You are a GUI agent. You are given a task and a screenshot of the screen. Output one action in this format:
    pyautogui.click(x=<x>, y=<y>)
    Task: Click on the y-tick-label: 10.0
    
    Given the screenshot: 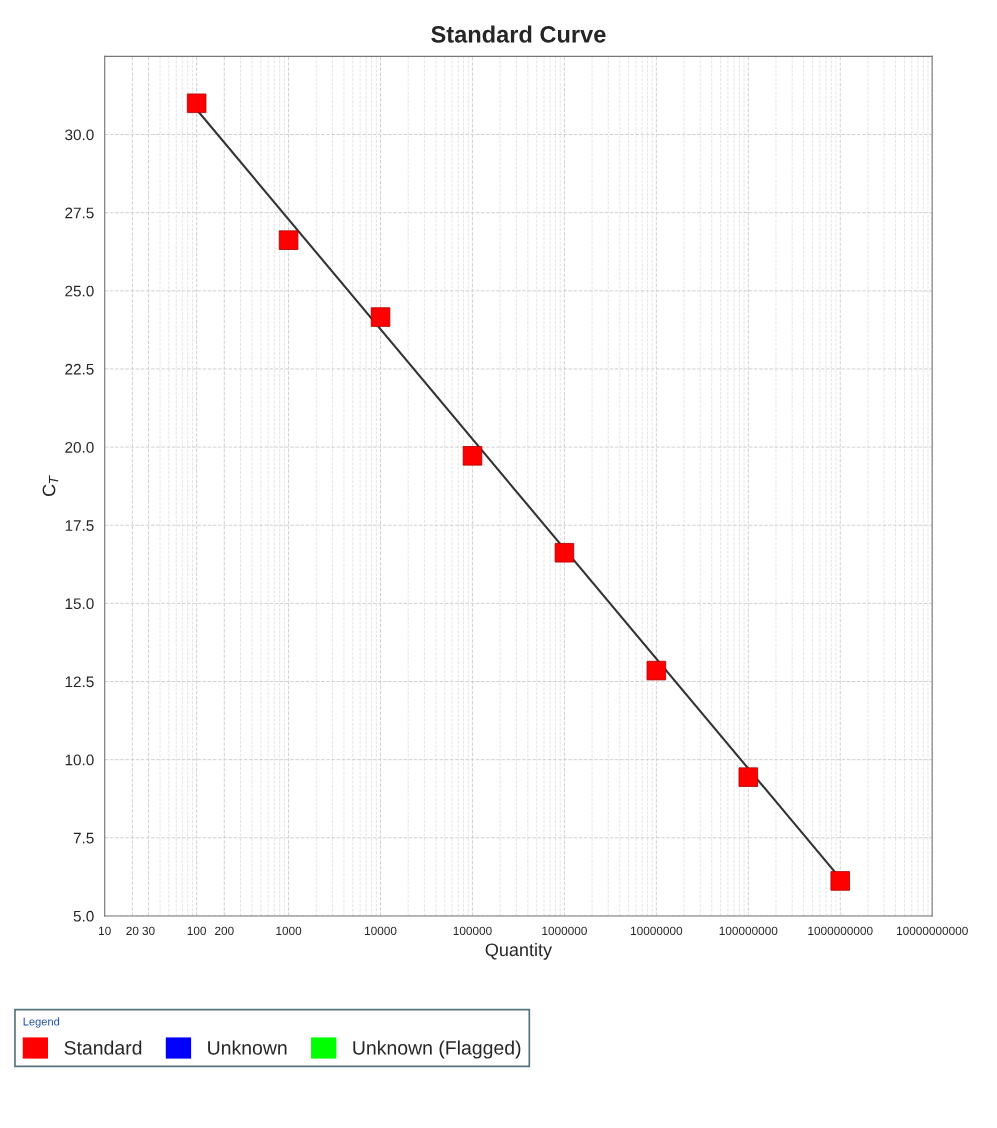 What is the action you would take?
    pyautogui.click(x=79, y=760)
    